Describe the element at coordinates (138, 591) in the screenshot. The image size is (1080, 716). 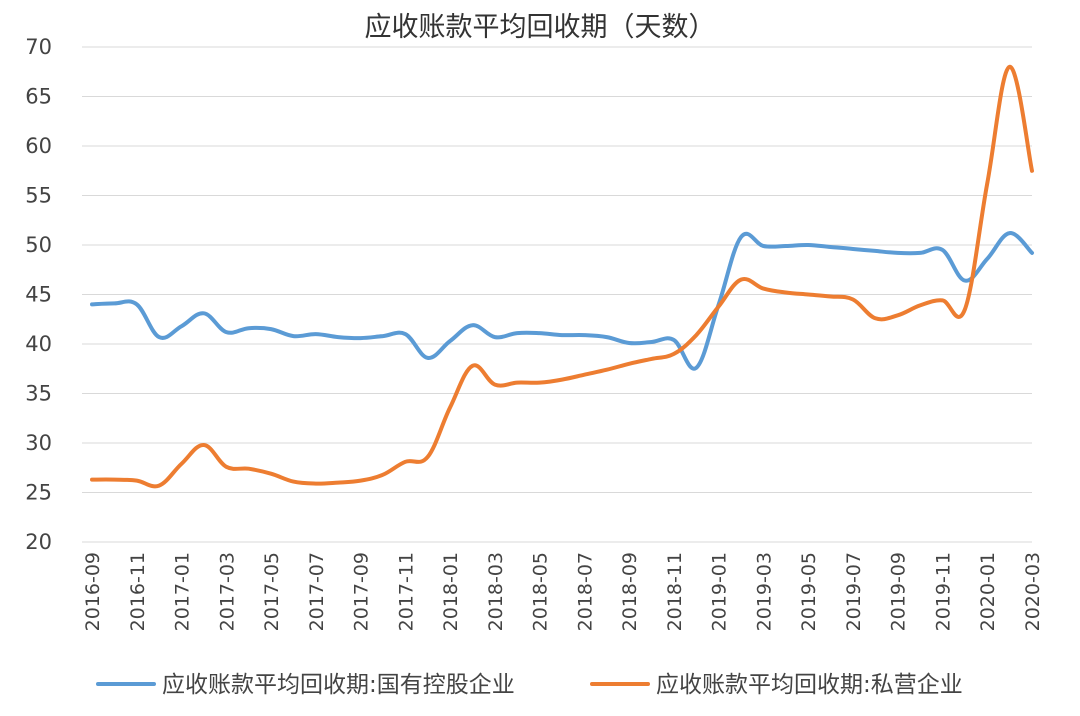
I see `x-tick-label: 2016-11` at that location.